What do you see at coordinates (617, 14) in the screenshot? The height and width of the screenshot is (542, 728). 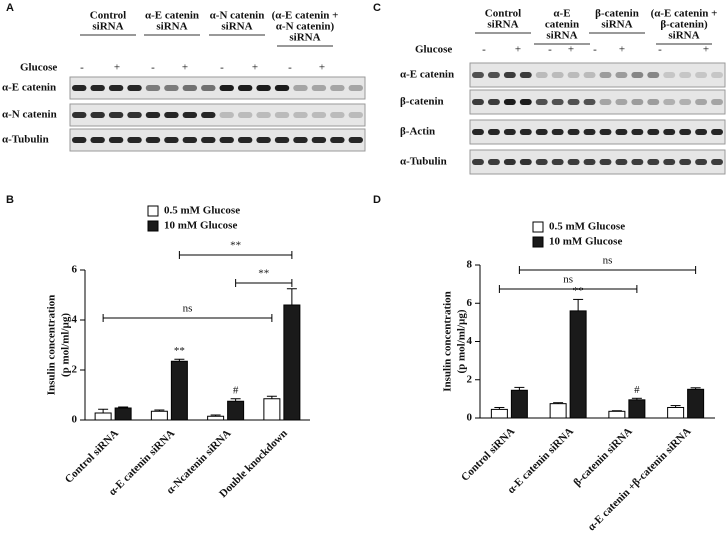 I see `lane-header: β-catenin` at bounding box center [617, 14].